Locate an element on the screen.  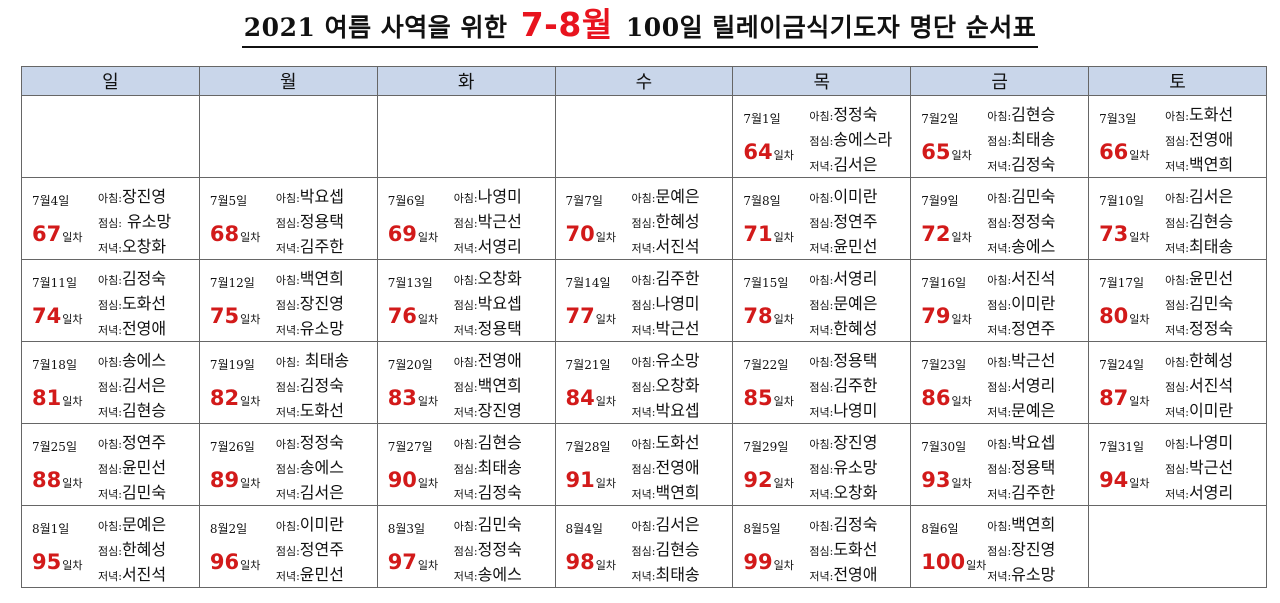
day-cell-content: 8월6일 100일차 아침:백연희 점심:장진영 저녁:유소망 is located at coordinates (999, 546).